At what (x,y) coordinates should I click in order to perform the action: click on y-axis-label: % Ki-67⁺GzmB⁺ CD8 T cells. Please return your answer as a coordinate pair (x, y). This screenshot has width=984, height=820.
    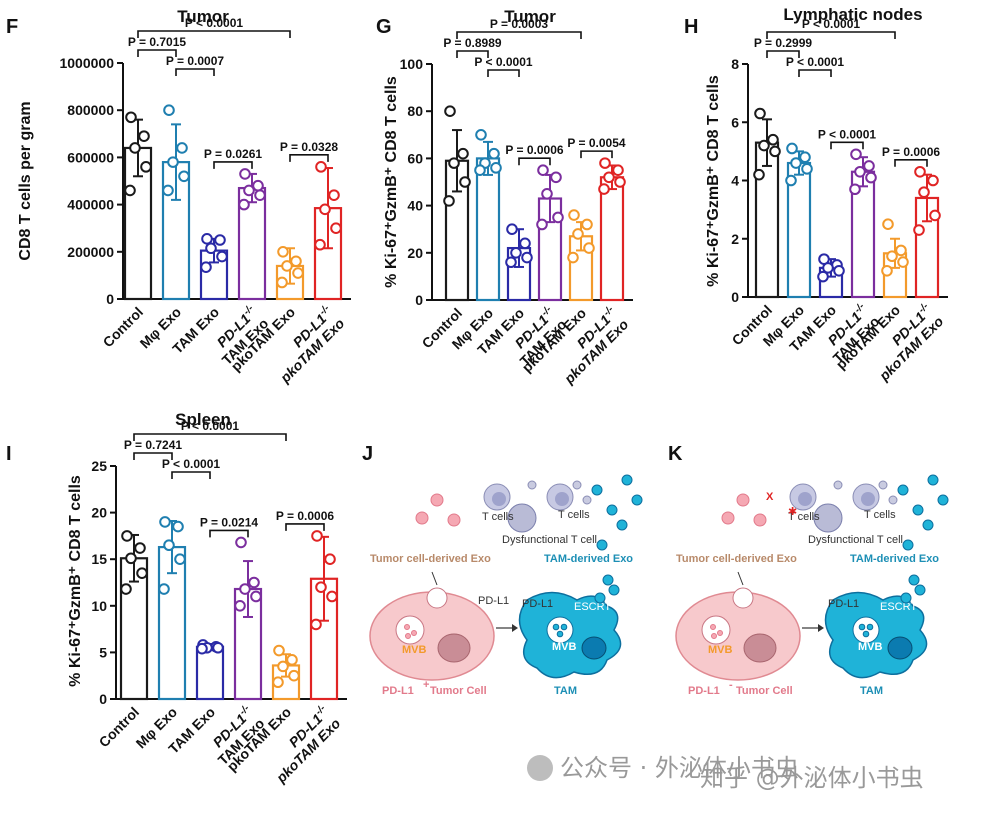
    Looking at the image, I should click on (75, 581).